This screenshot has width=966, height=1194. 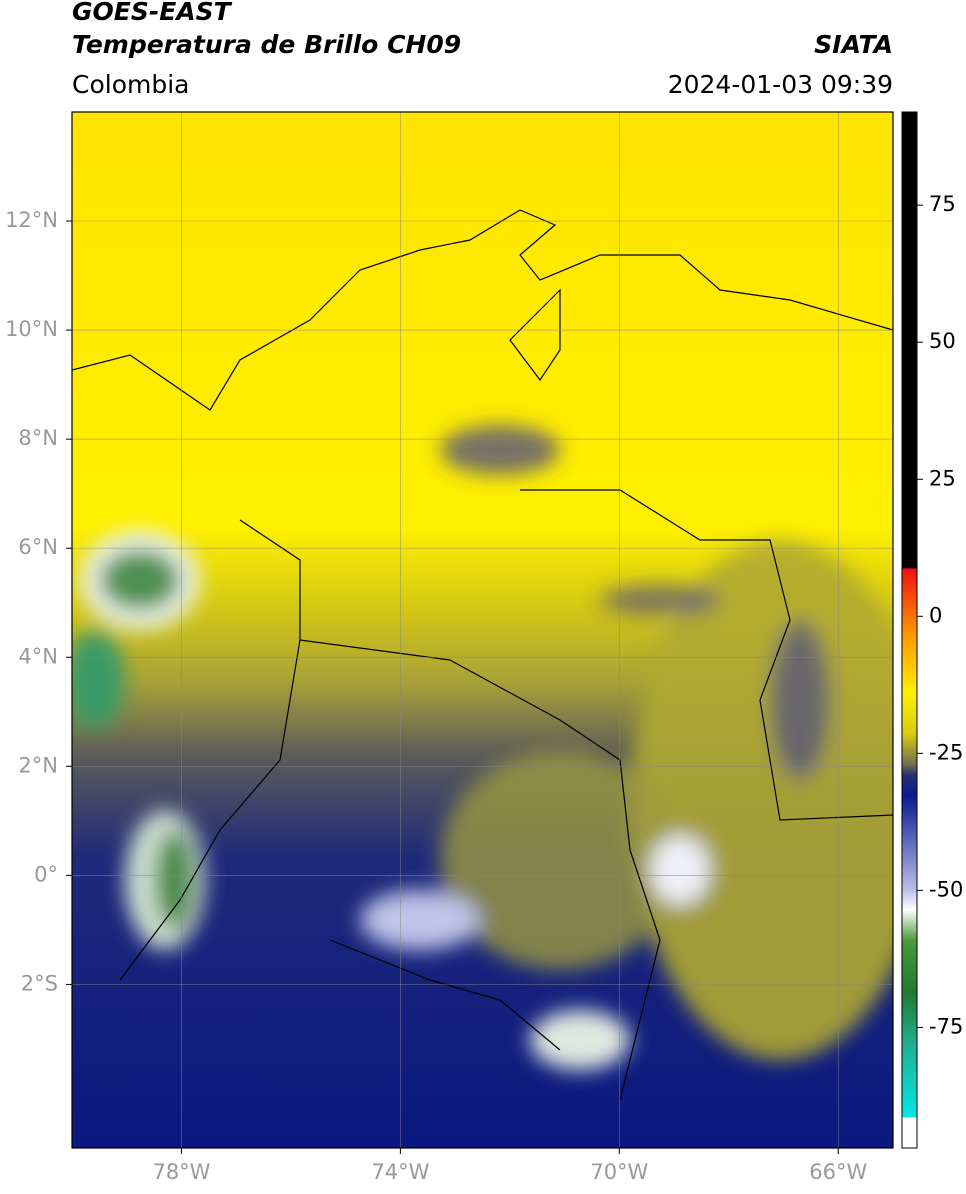 What do you see at coordinates (853, 44) in the screenshot?
I see `source: SIATA` at bounding box center [853, 44].